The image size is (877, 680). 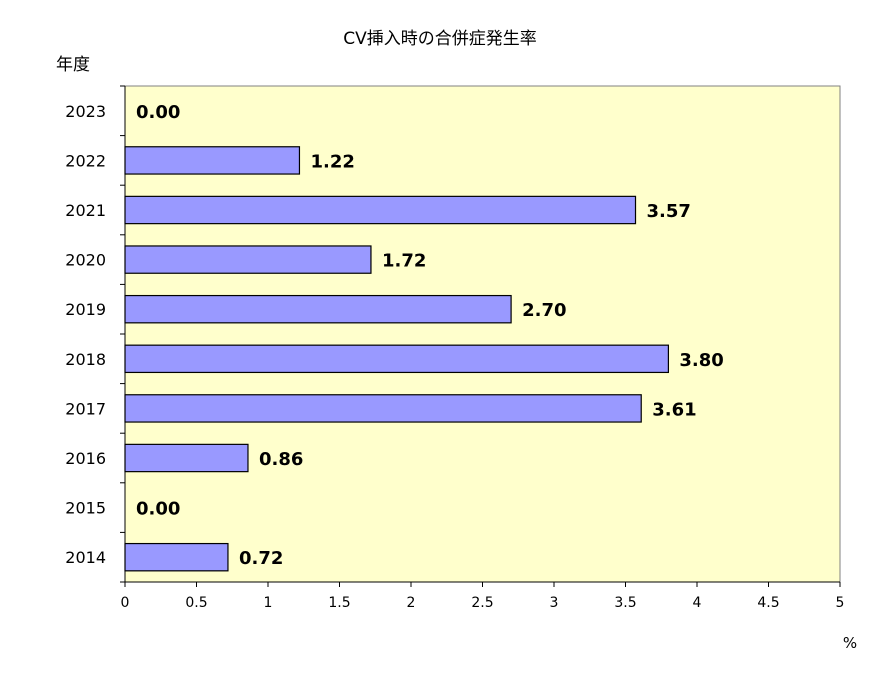 I want to click on x-tick-label: 3.5, so click(x=625, y=603).